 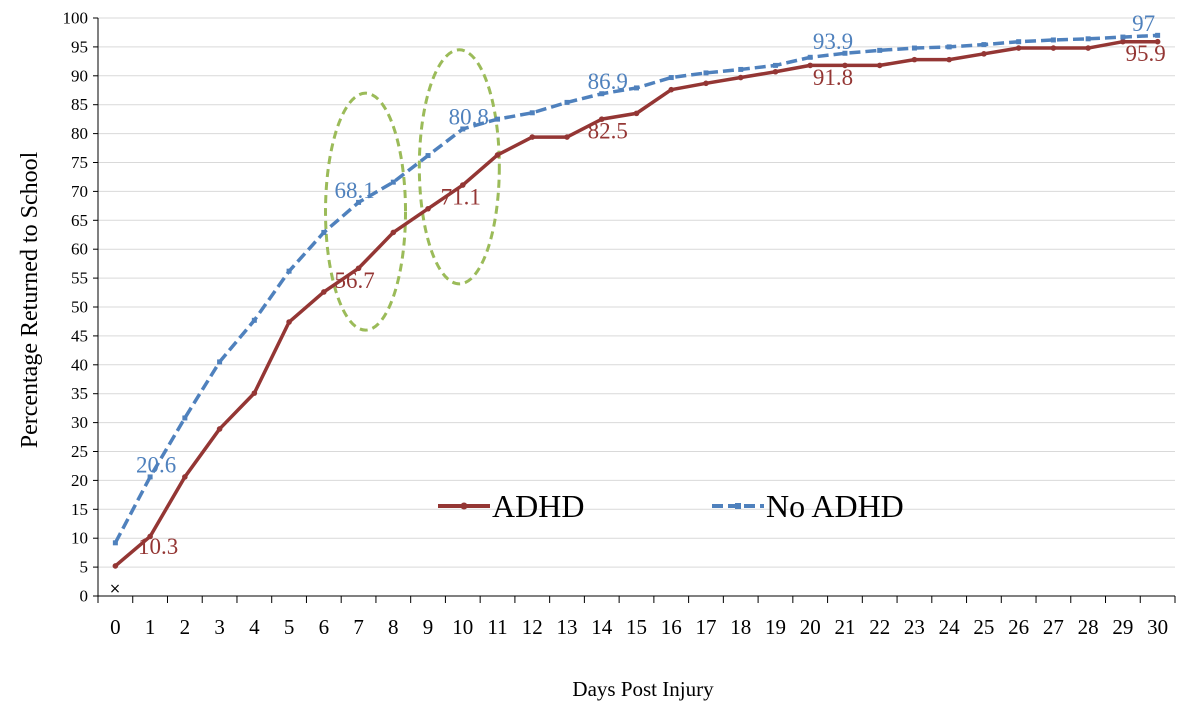 What do you see at coordinates (914, 627) in the screenshot?
I see `x-tick-label: 23` at bounding box center [914, 627].